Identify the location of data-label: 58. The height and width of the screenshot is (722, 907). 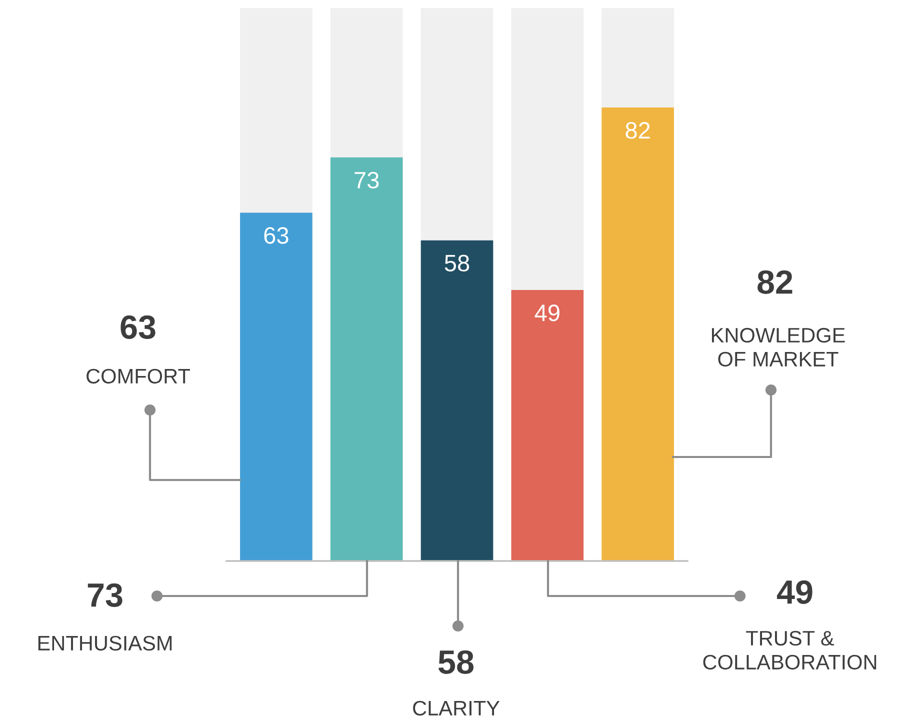
(457, 263).